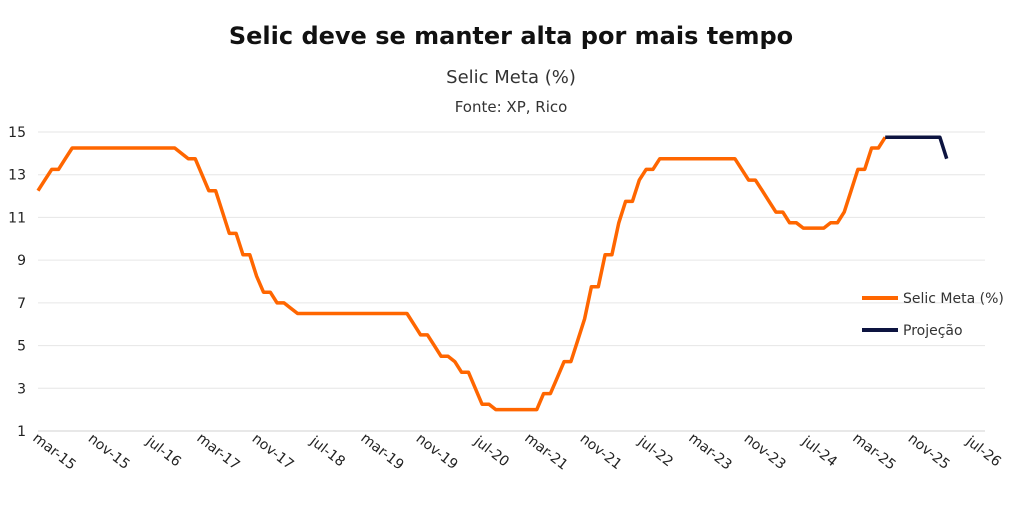 This screenshot has width=1022, height=515. Describe the element at coordinates (709, 451) in the screenshot. I see `x-tick-label: mar-23` at that location.